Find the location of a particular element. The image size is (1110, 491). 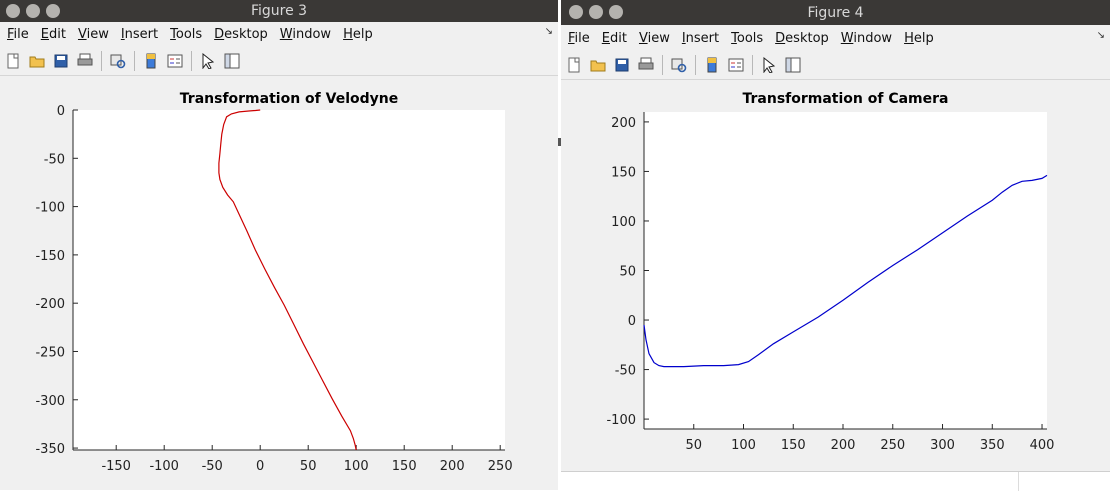

desktop-background is located at coordinates (835, 481).